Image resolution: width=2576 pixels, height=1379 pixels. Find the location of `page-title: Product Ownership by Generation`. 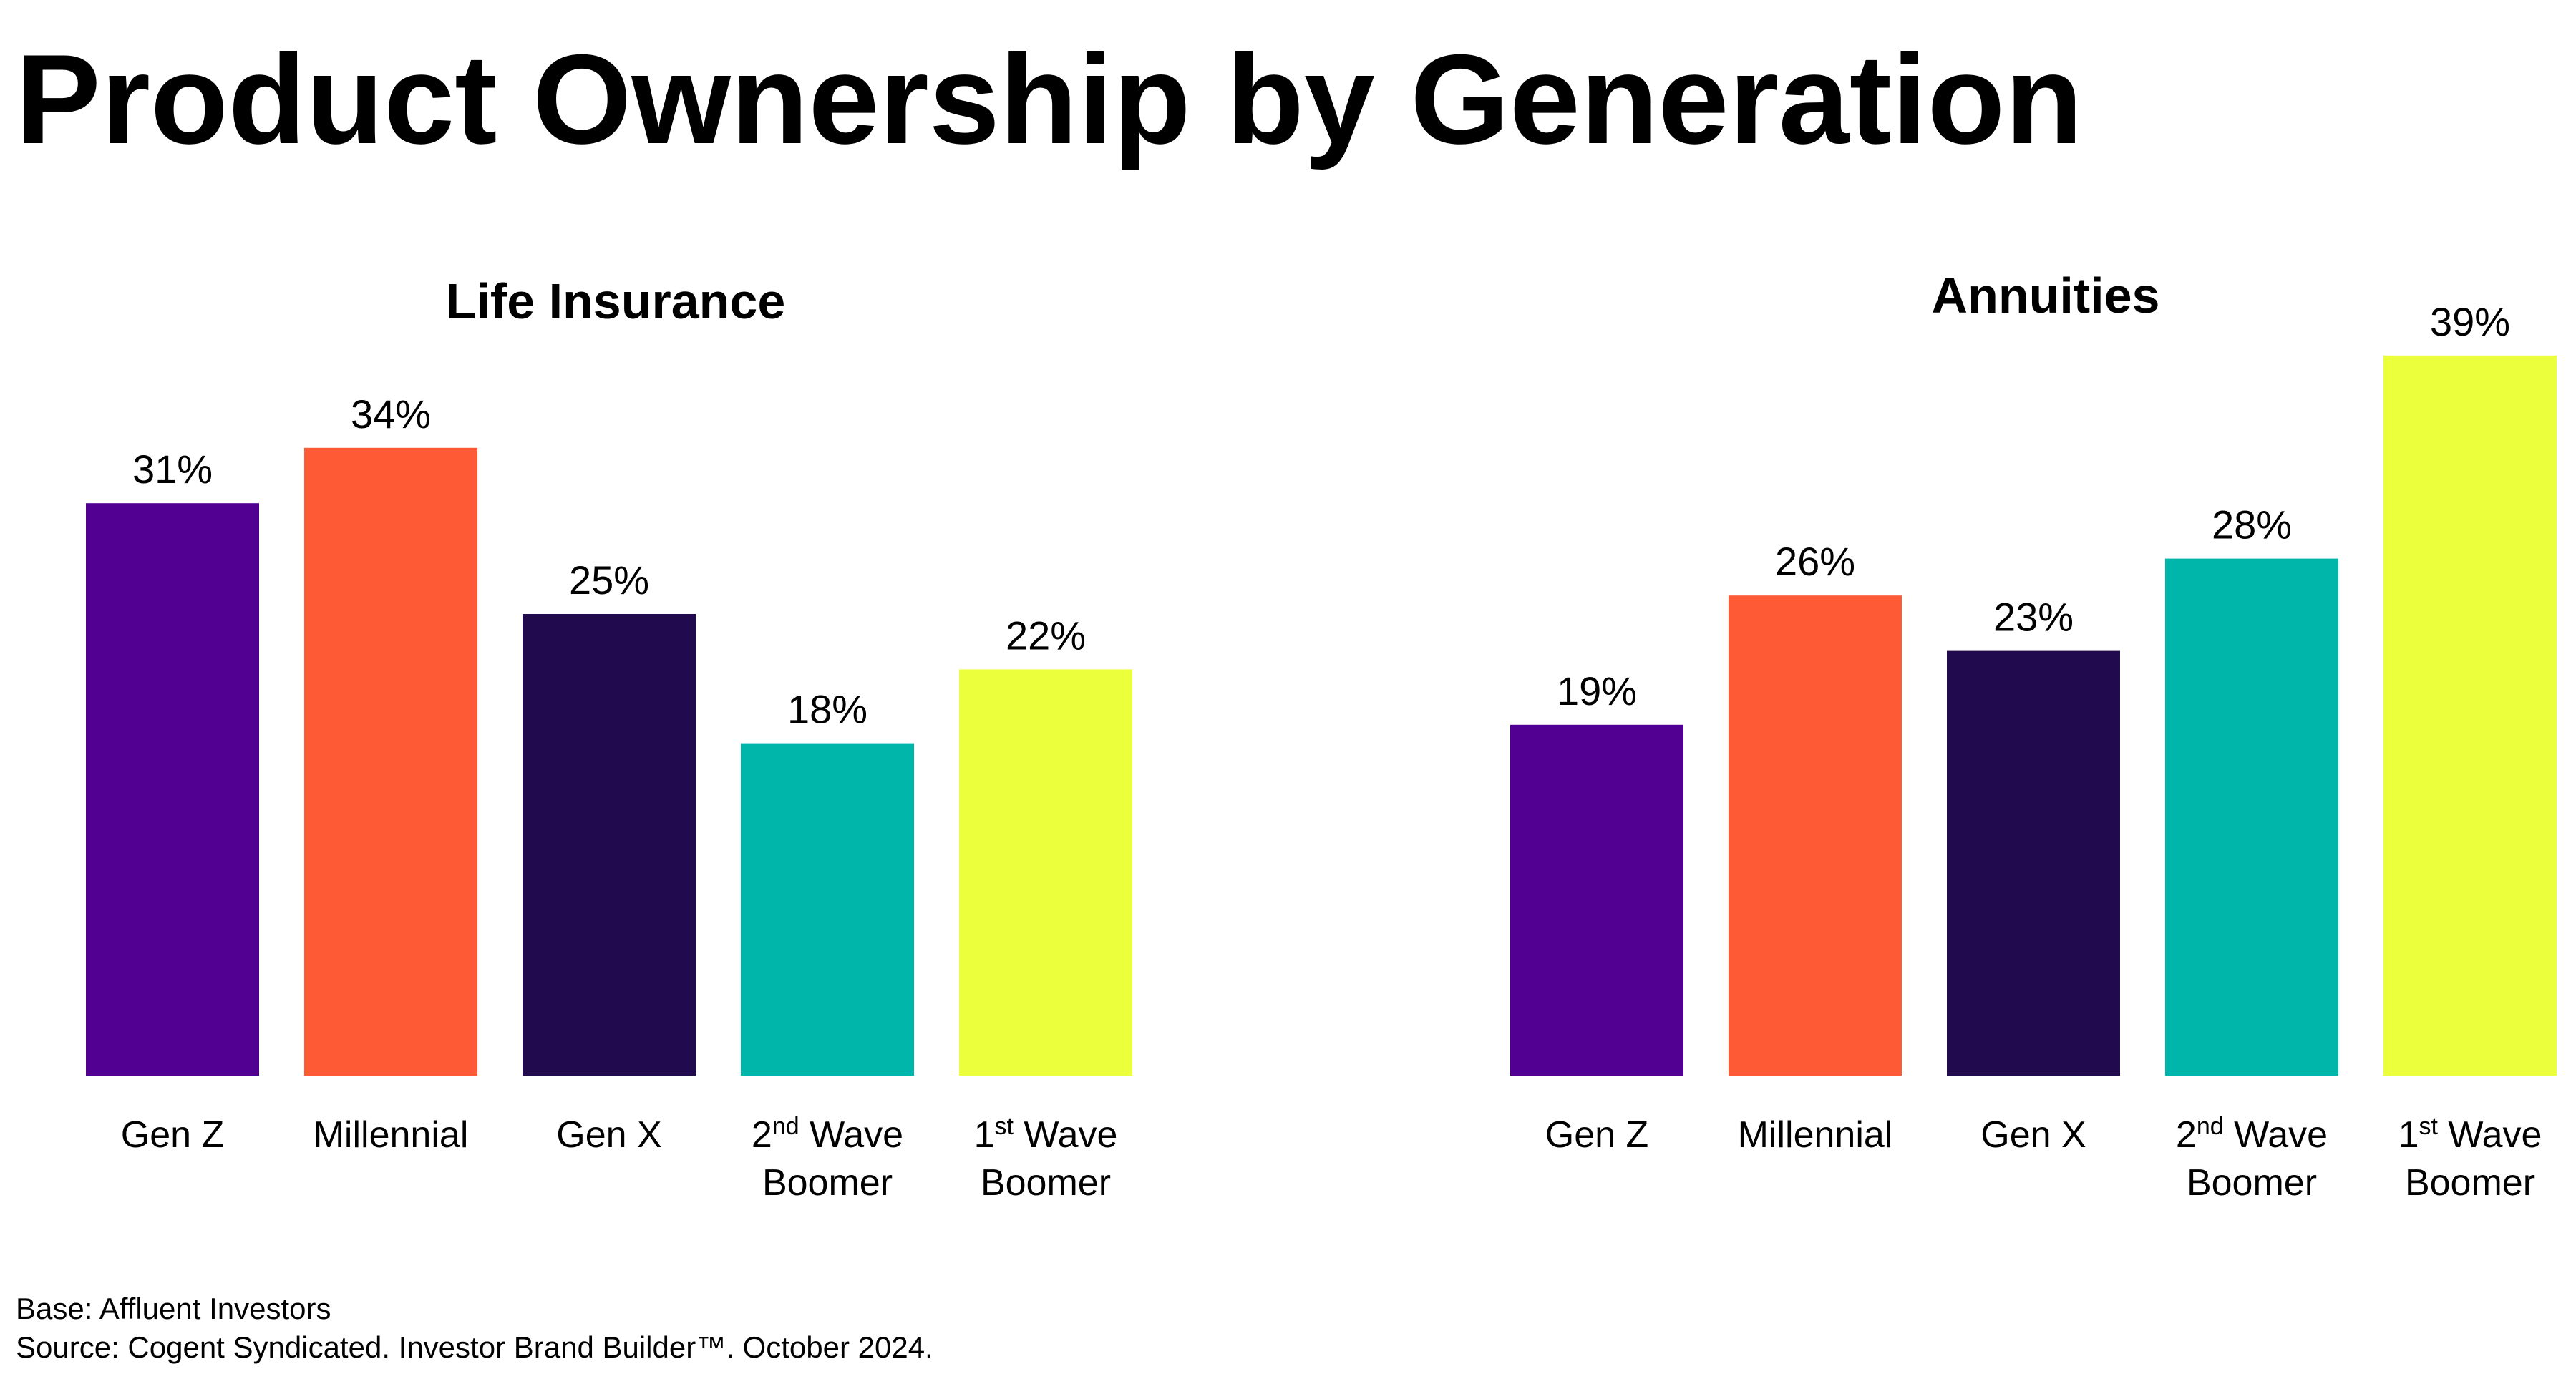

page-title: Product Ownership by Generation is located at coordinates (1049, 99).